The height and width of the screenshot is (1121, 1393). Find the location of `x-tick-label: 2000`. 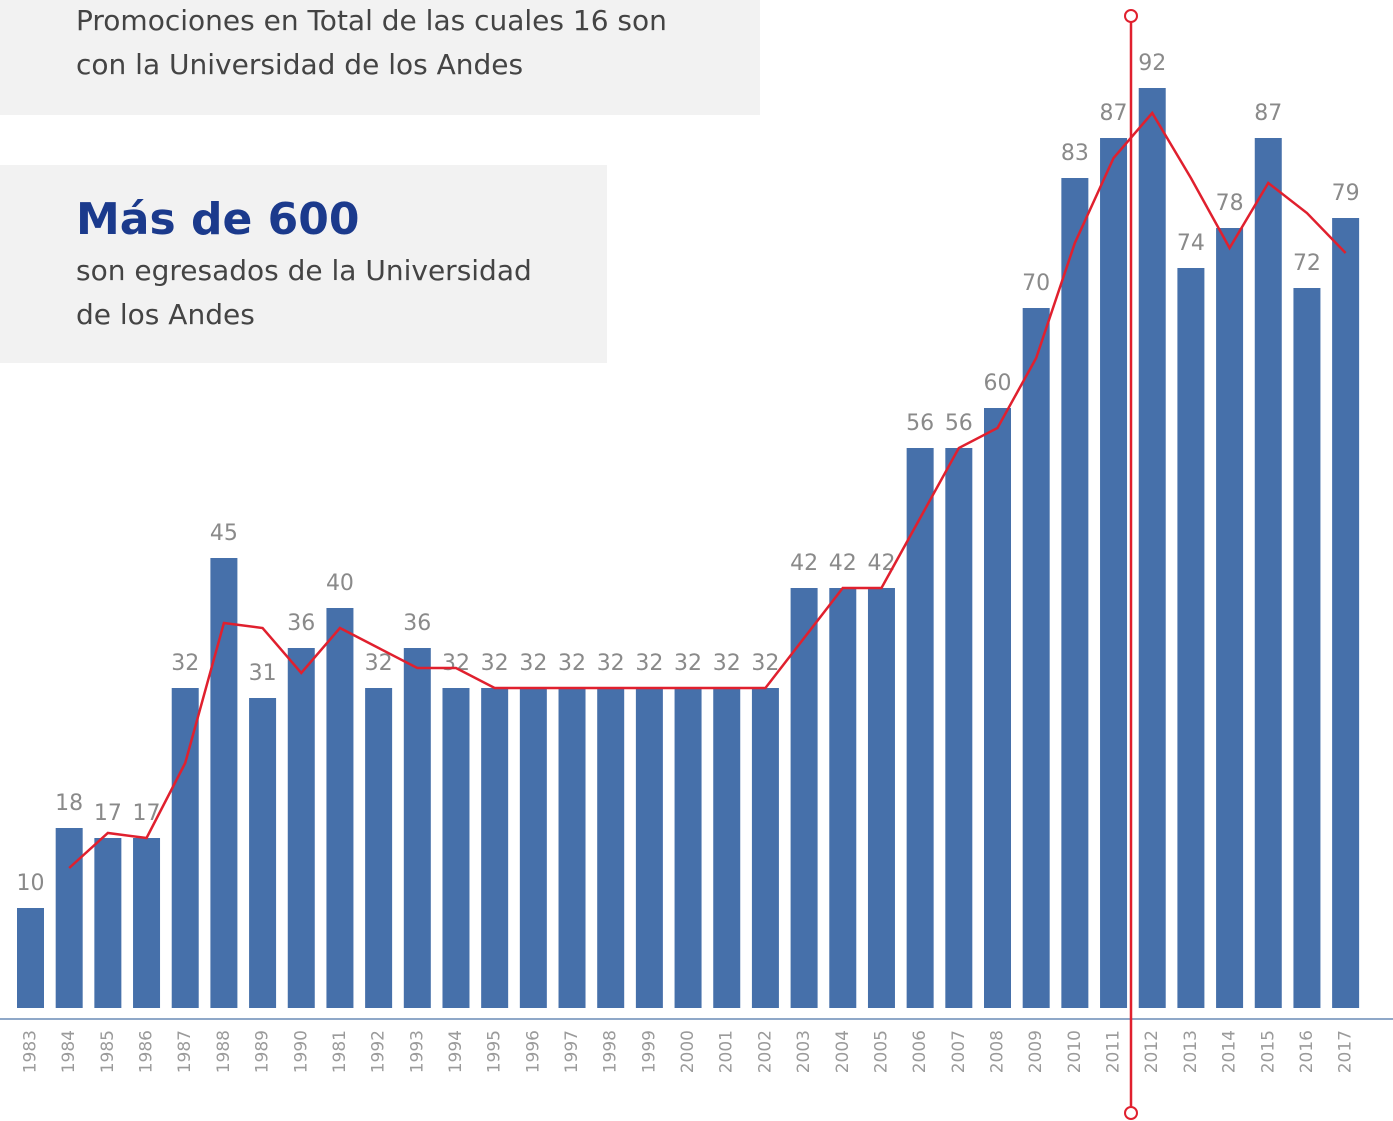

x-tick-label: 2000 is located at coordinates (688, 1051).